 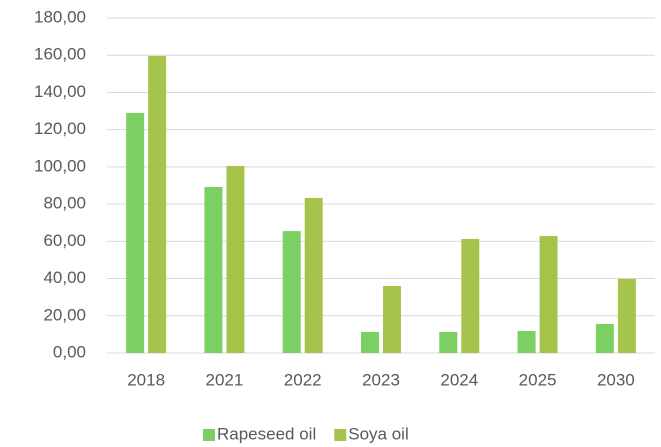 I want to click on x-tick-label: 2018, so click(x=146, y=379).